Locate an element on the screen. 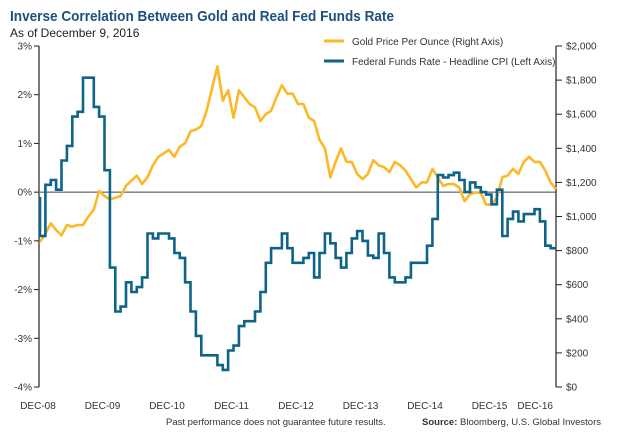 The image size is (617, 433). right-tick-label: $400 is located at coordinates (577, 319).